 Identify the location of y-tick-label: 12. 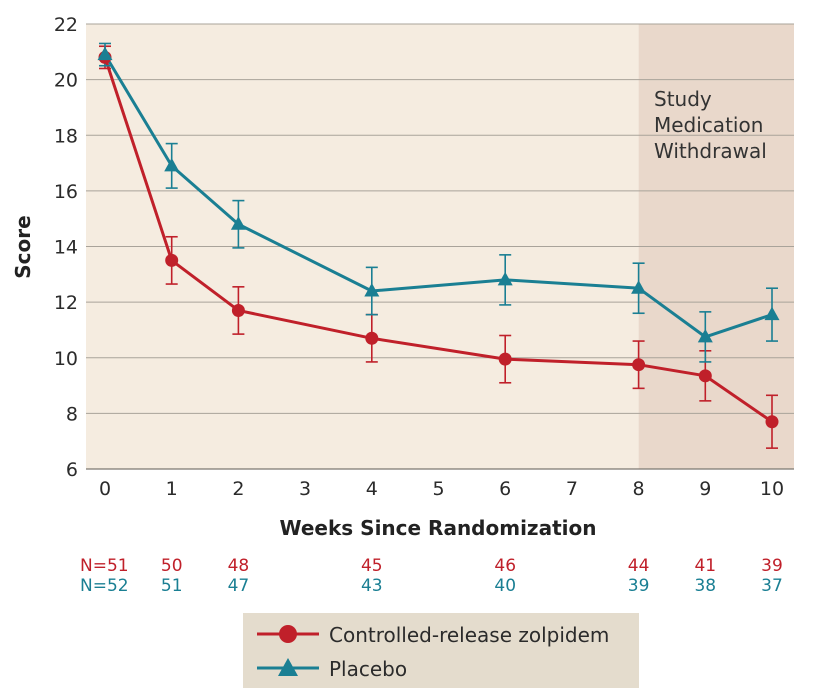
(66, 303).